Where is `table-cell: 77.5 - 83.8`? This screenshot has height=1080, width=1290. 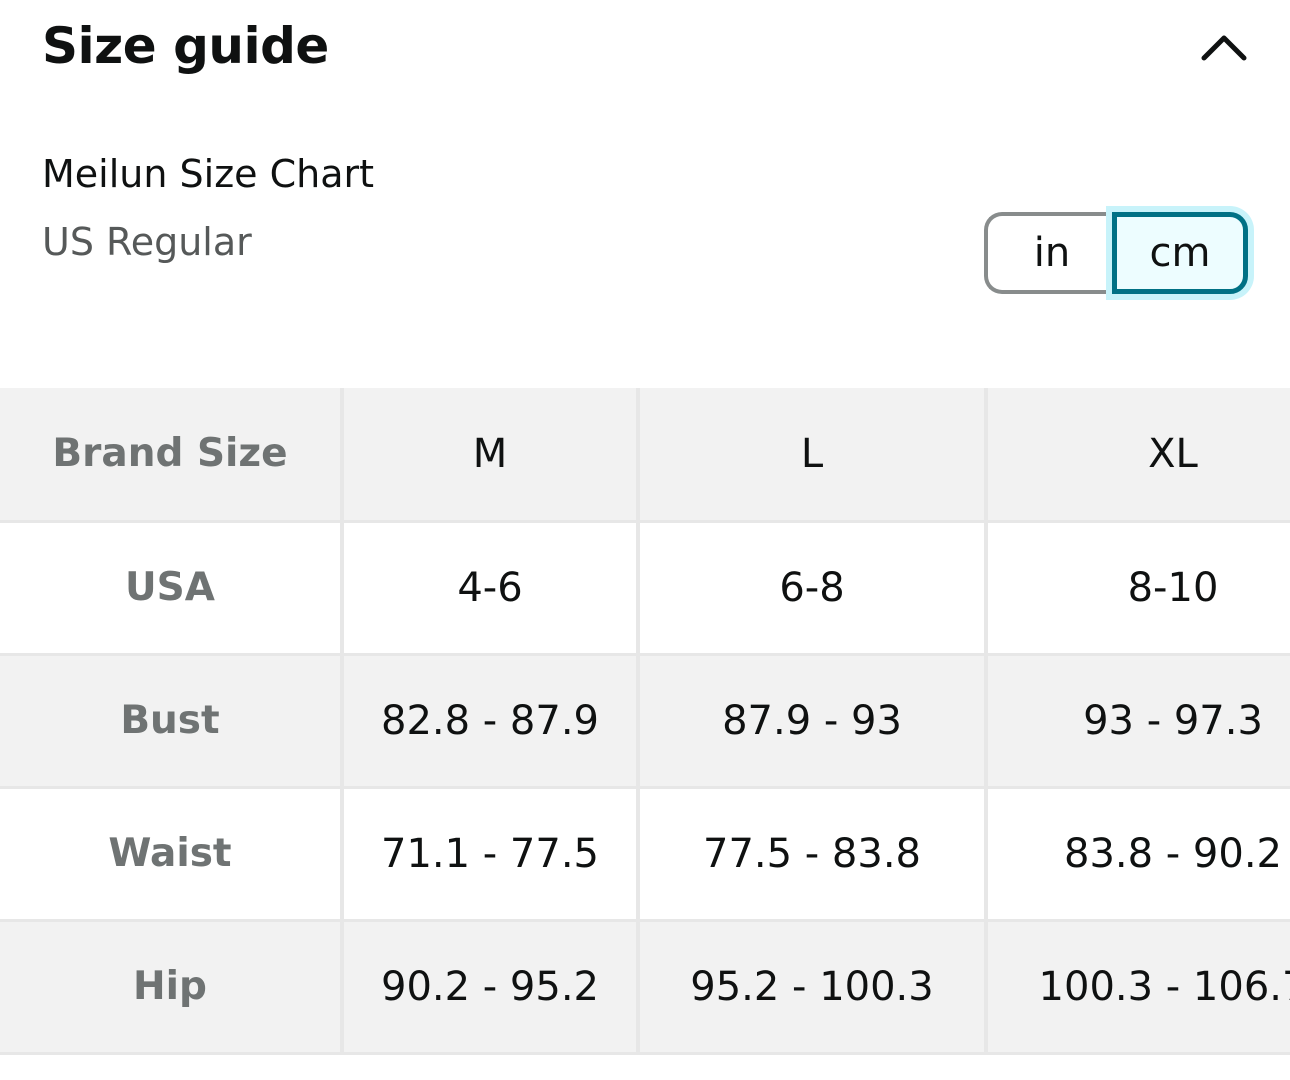
table-cell: 77.5 - 83.8 is located at coordinates (813, 854).